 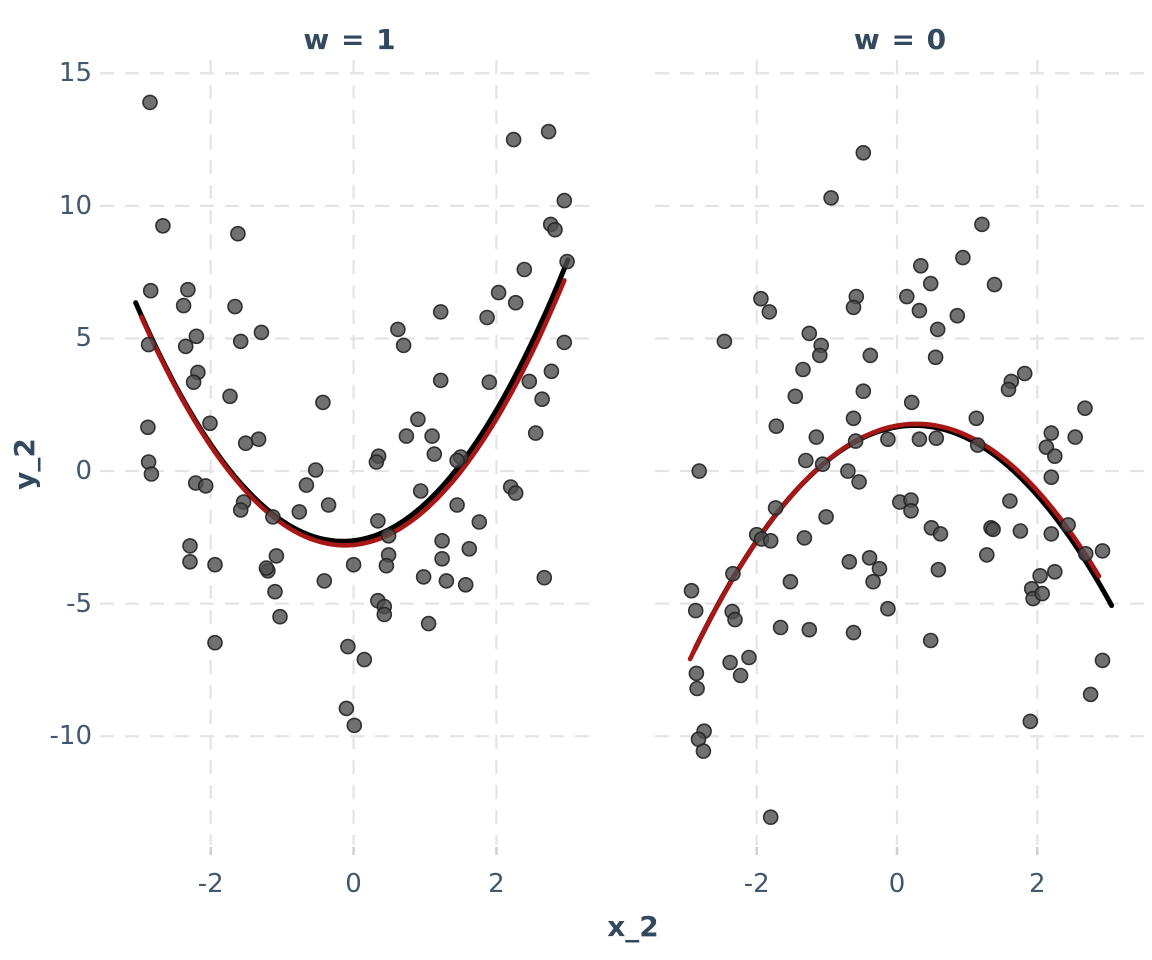 I want to click on x-tick-label: 2, so click(x=1037, y=884).